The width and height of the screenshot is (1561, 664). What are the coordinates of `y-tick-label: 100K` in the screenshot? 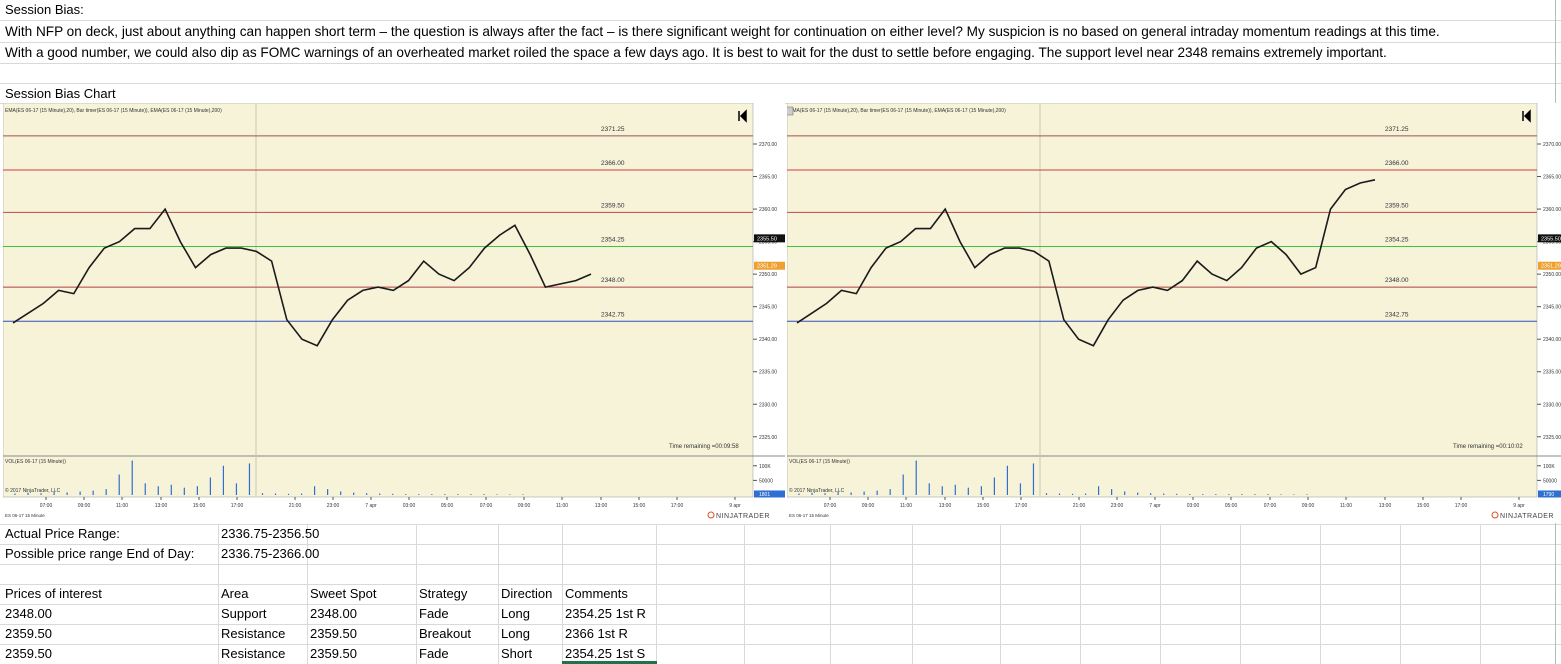 It's located at (765, 467).